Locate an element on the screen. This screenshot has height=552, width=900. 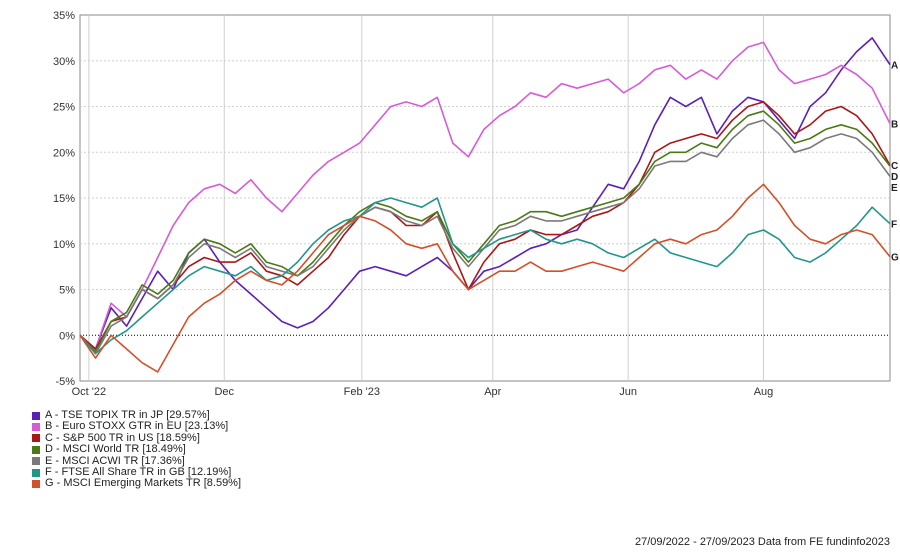
legend-item-g: G - MSCI Emerging Markets TR [8.59%] is located at coordinates (137, 483).